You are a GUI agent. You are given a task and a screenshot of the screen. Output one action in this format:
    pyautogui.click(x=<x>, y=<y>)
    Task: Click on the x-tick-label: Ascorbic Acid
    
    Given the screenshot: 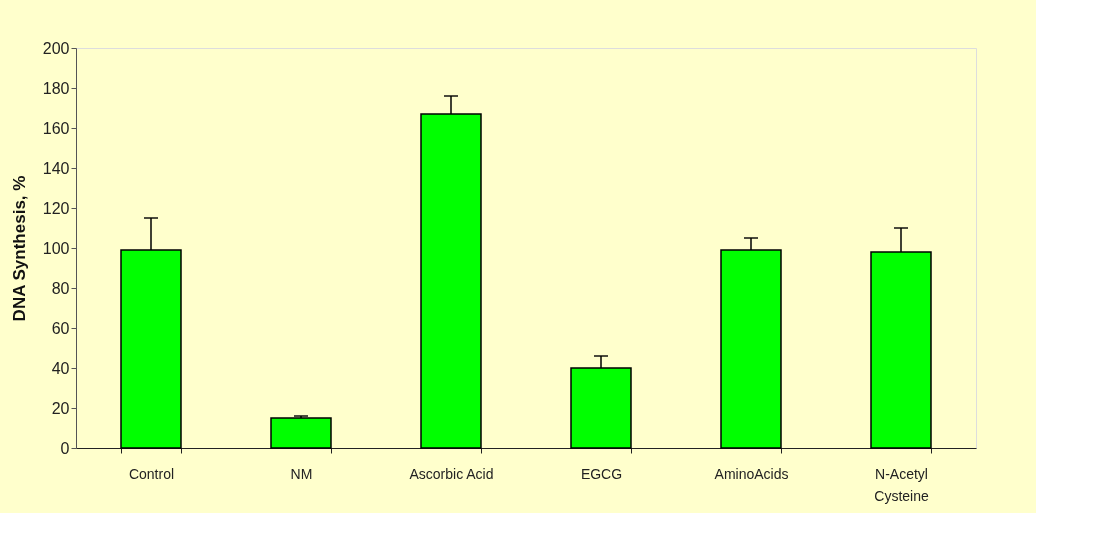 What is the action you would take?
    pyautogui.click(x=451, y=473)
    